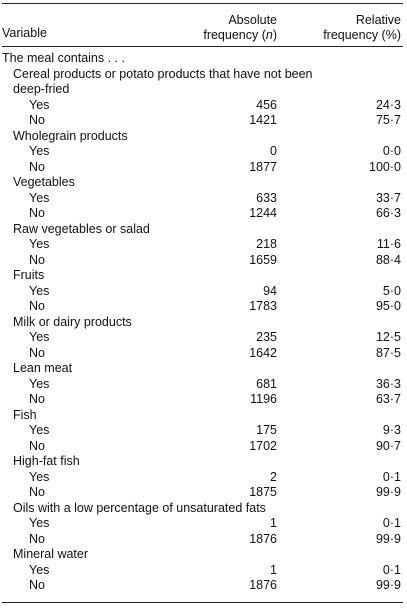 The height and width of the screenshot is (609, 407). I want to click on relative-frequency-cell: 63·7, so click(388, 399).